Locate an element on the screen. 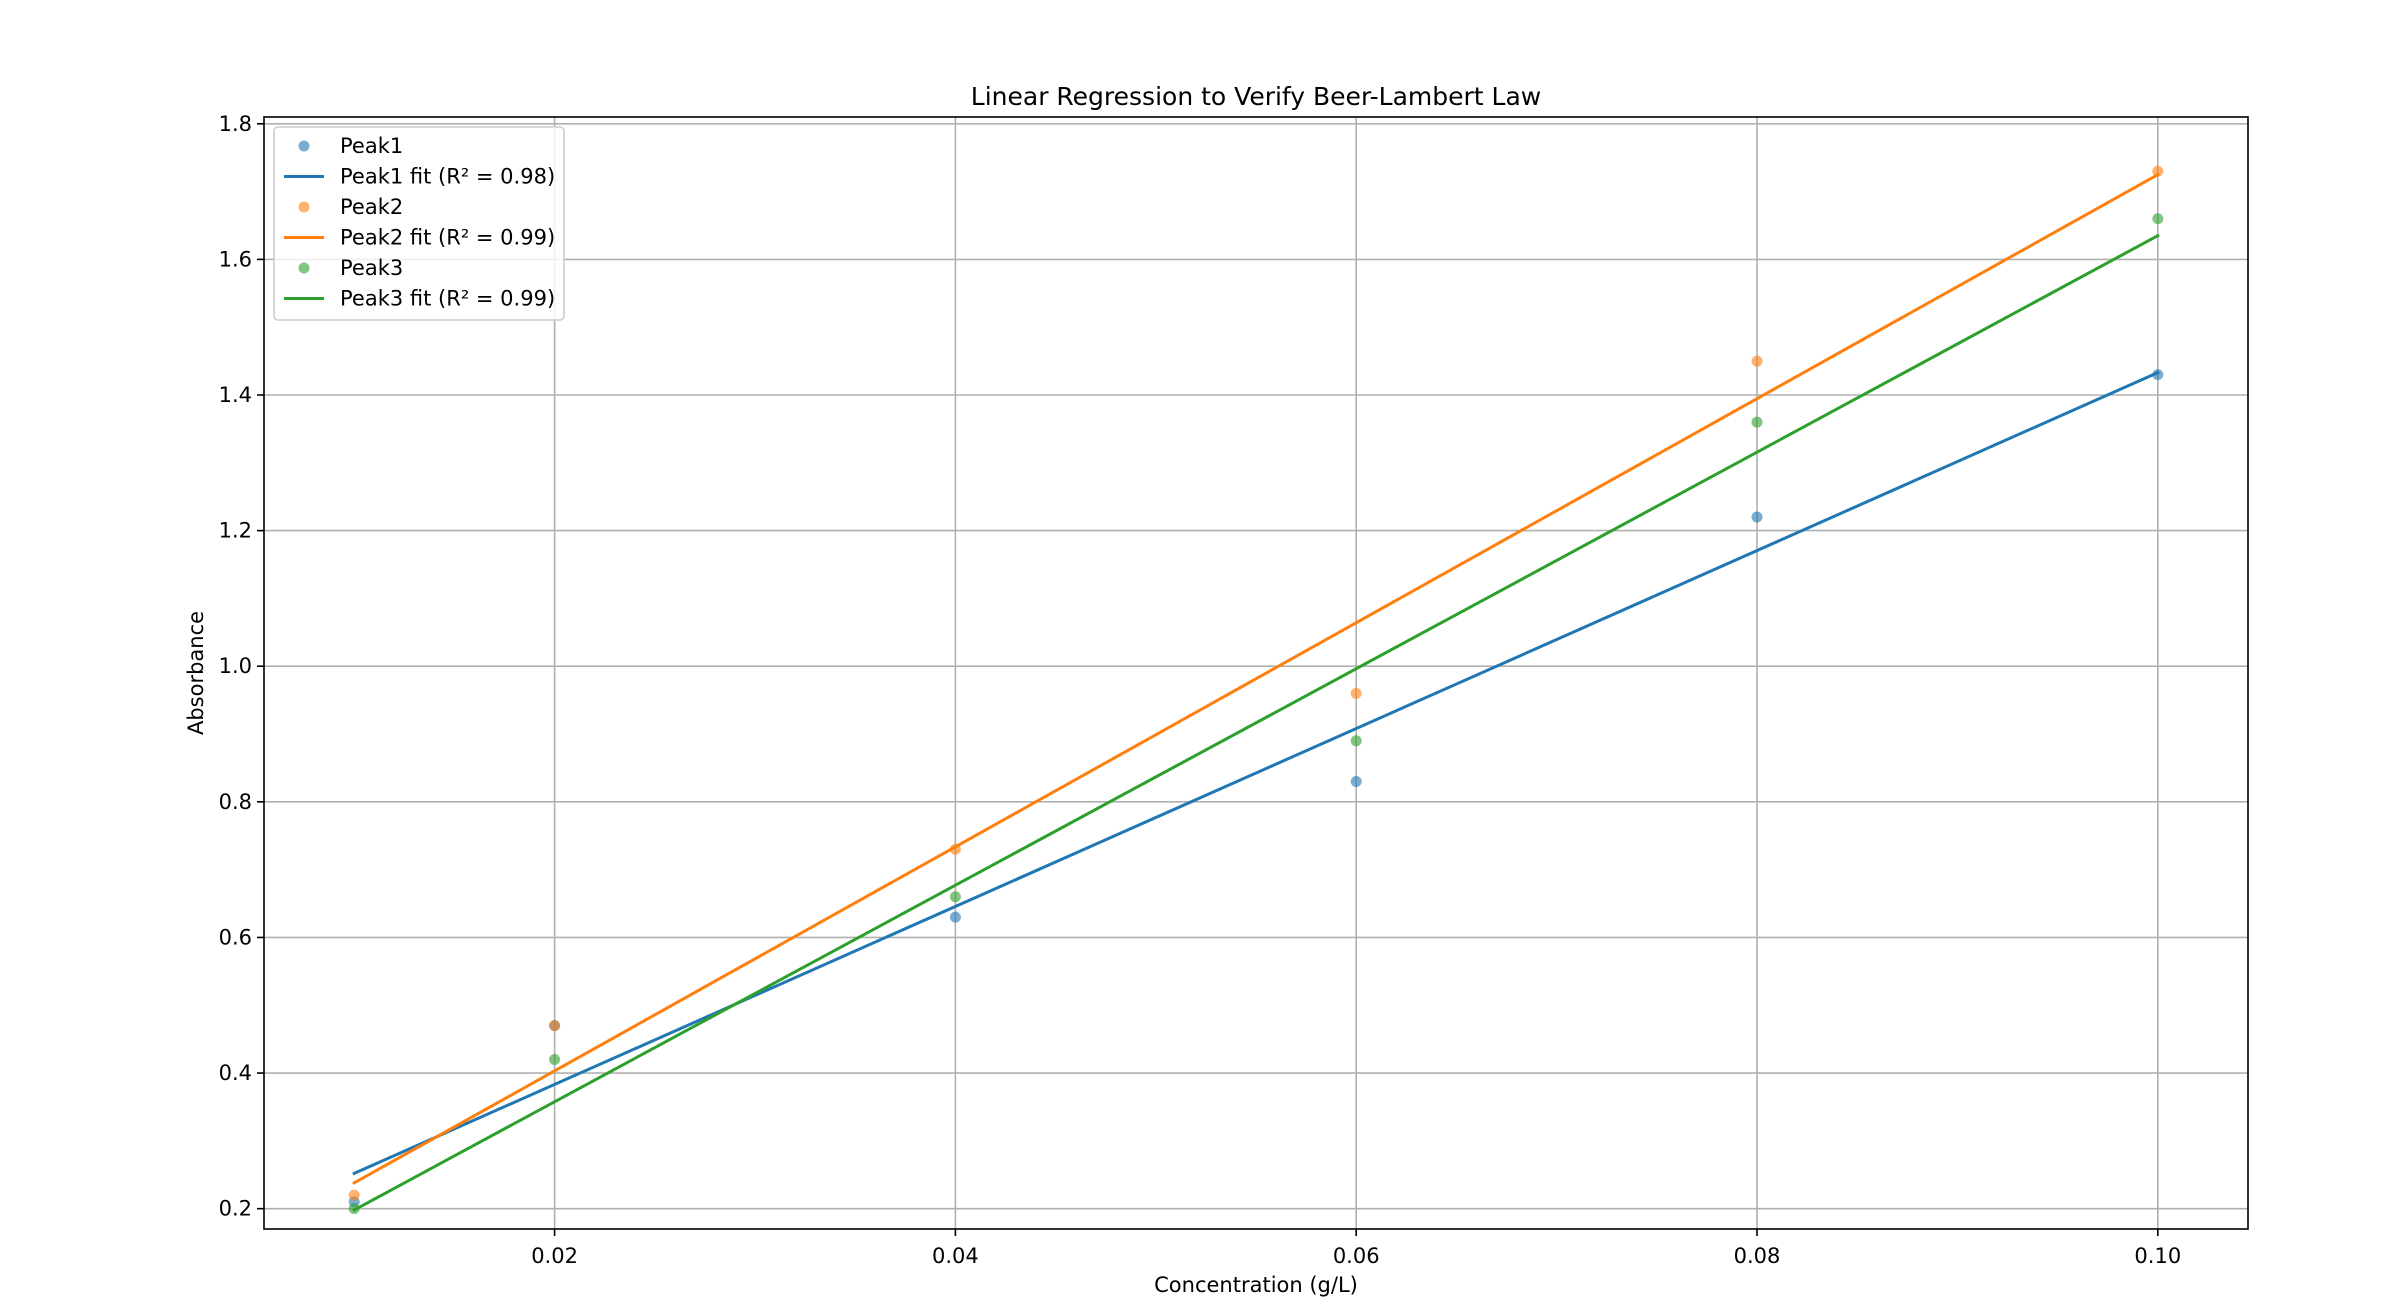 The width and height of the screenshot is (2390, 1315). y-tick-label: 1.6 is located at coordinates (235, 259).